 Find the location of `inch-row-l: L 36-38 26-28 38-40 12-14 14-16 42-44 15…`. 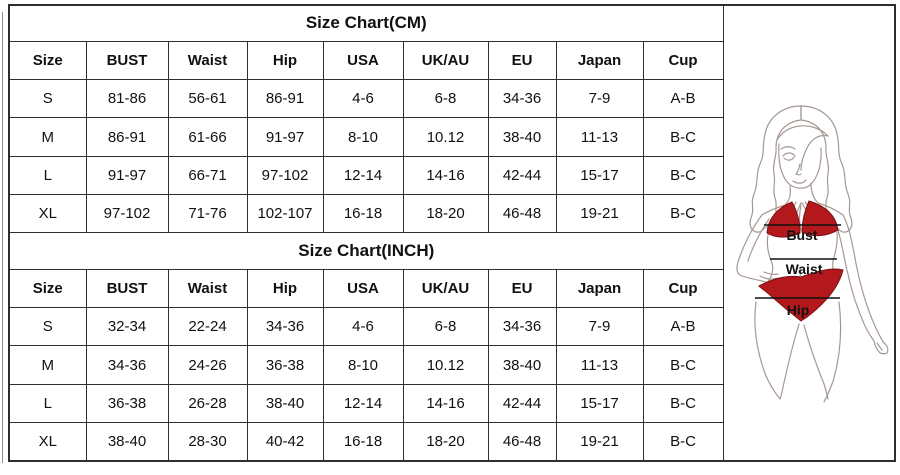

inch-row-l: L 36-38 26-28 38-40 12-14 14-16 42-44 15… is located at coordinates (451, 403).